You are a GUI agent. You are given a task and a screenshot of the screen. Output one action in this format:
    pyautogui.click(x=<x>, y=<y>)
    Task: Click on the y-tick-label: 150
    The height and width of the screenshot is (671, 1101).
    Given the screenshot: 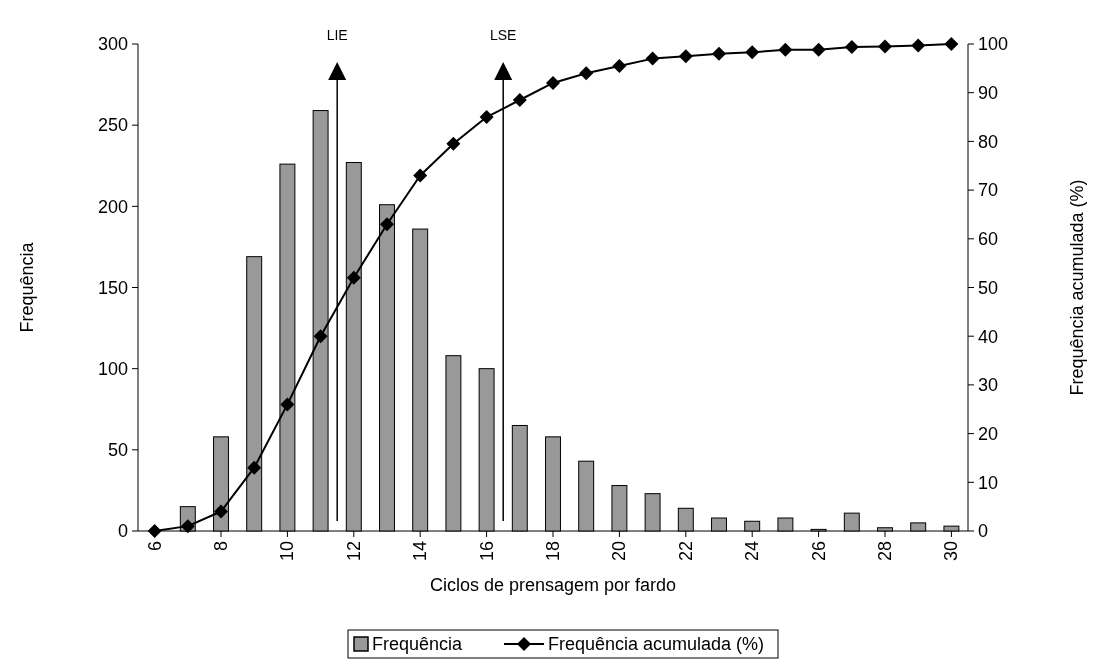 What is the action you would take?
    pyautogui.click(x=112, y=287)
    